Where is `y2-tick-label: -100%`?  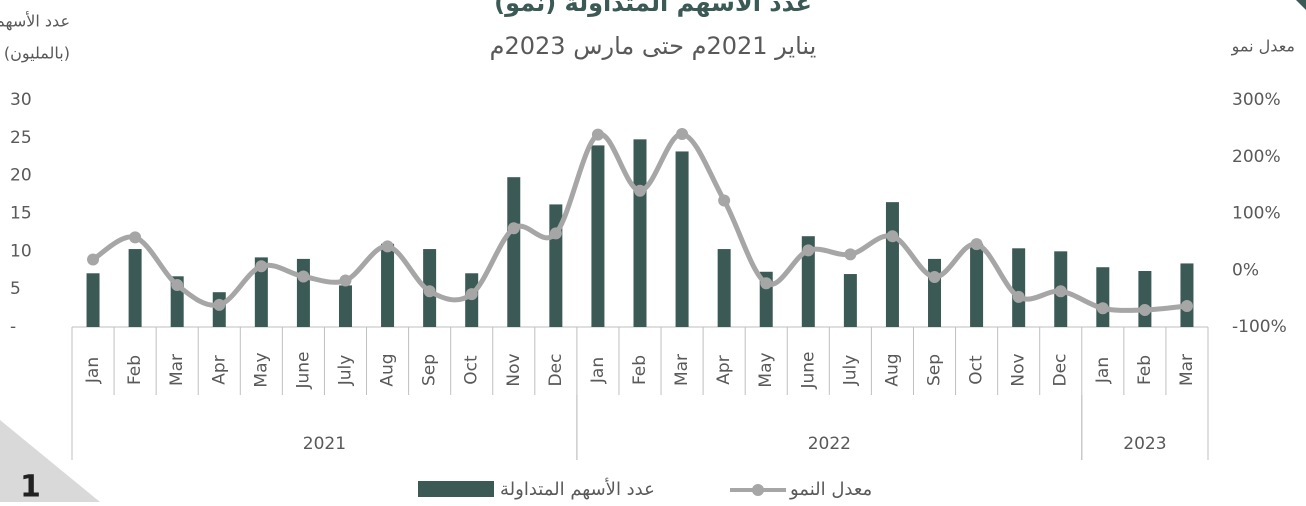 y2-tick-label: -100% is located at coordinates (1259, 327).